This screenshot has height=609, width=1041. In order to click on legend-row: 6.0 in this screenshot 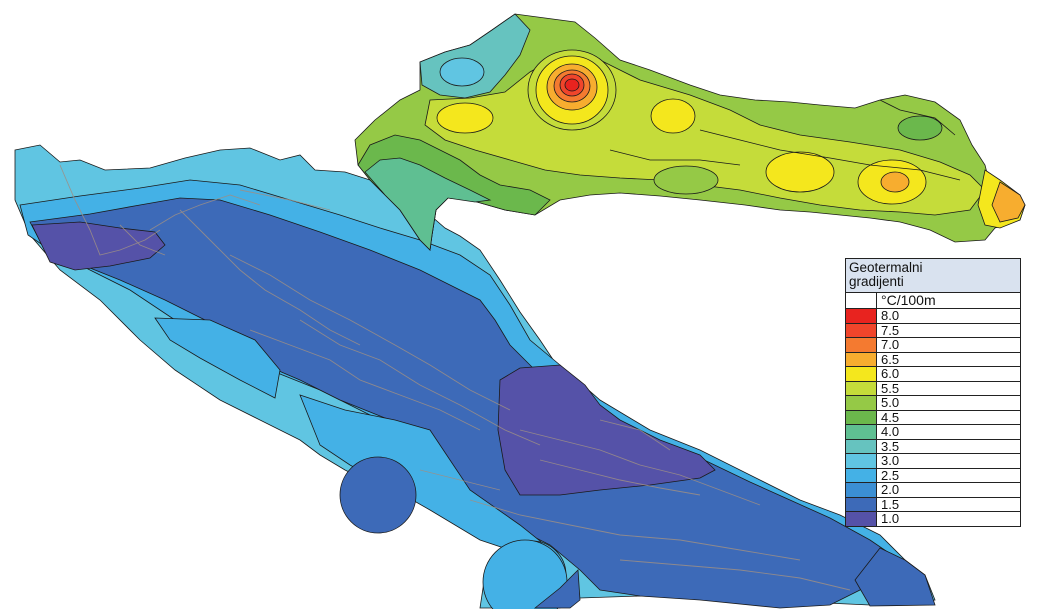, I will do `click(933, 374)`.